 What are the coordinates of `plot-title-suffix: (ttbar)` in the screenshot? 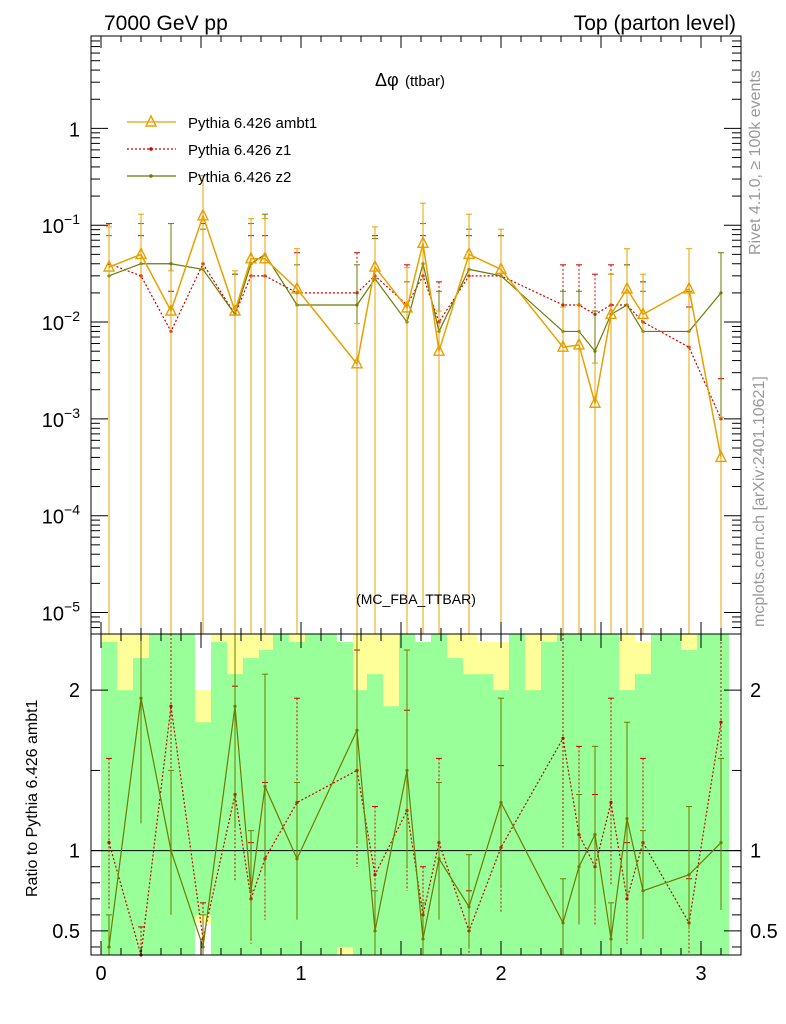 It's located at (425, 81).